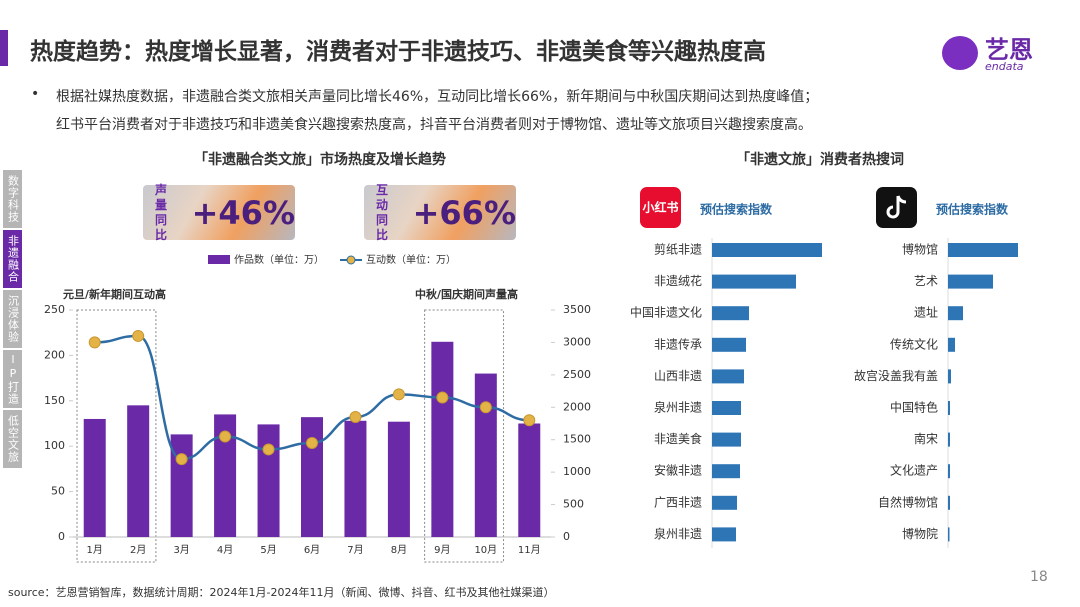 Image resolution: width=1080 pixels, height=607 pixels. Describe the element at coordinates (960, 53) in the screenshot. I see `logo-mark` at that location.